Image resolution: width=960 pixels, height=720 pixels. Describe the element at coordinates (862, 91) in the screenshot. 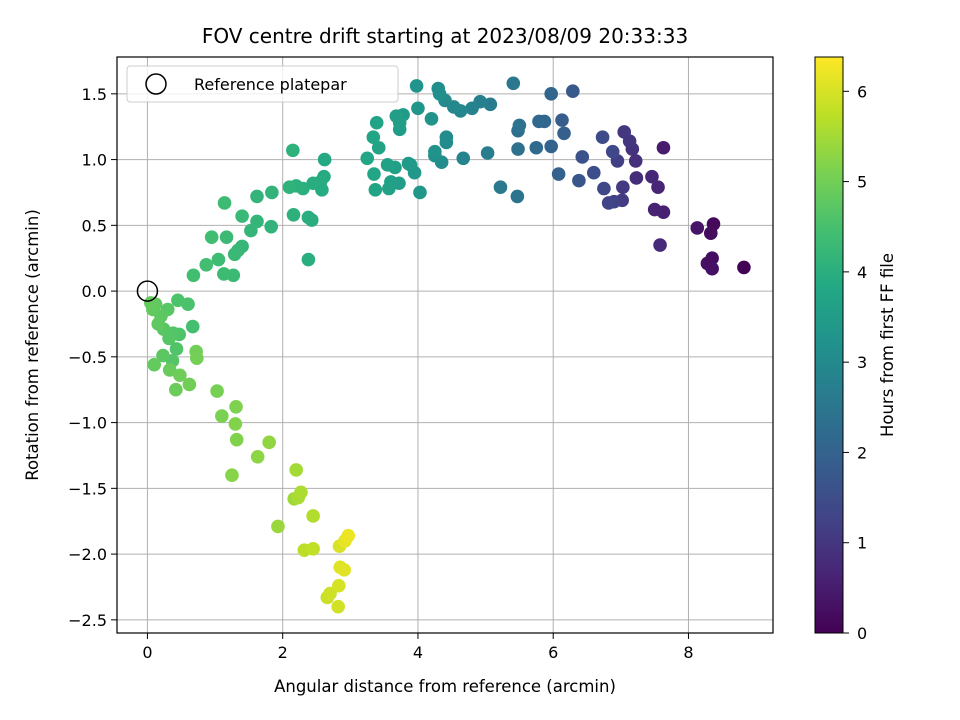

I see `colorbar-tick-label: 6` at that location.